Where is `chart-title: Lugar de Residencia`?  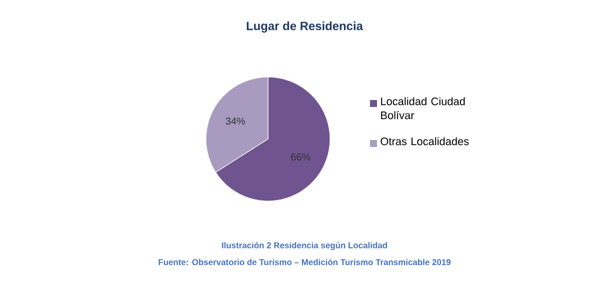 chart-title: Lugar de Residencia is located at coordinates (305, 27).